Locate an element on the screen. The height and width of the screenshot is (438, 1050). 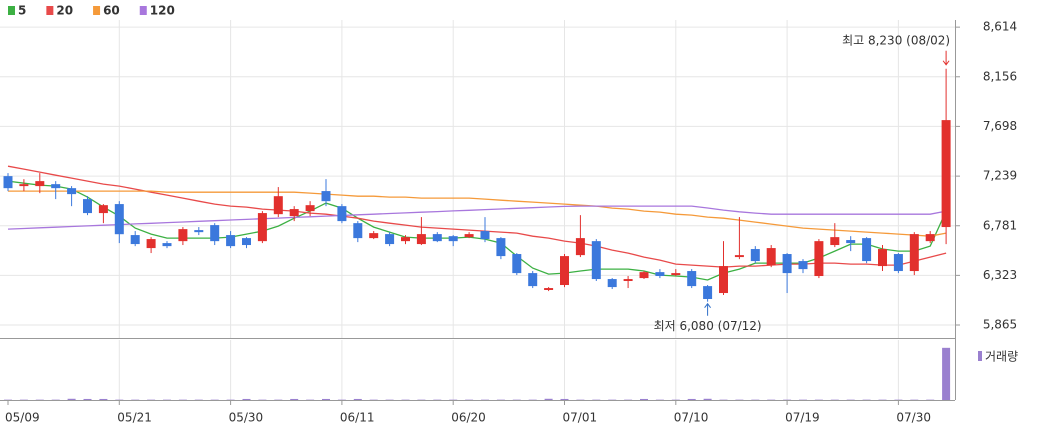
x-tick-label: 05/30 is located at coordinates (246, 418).